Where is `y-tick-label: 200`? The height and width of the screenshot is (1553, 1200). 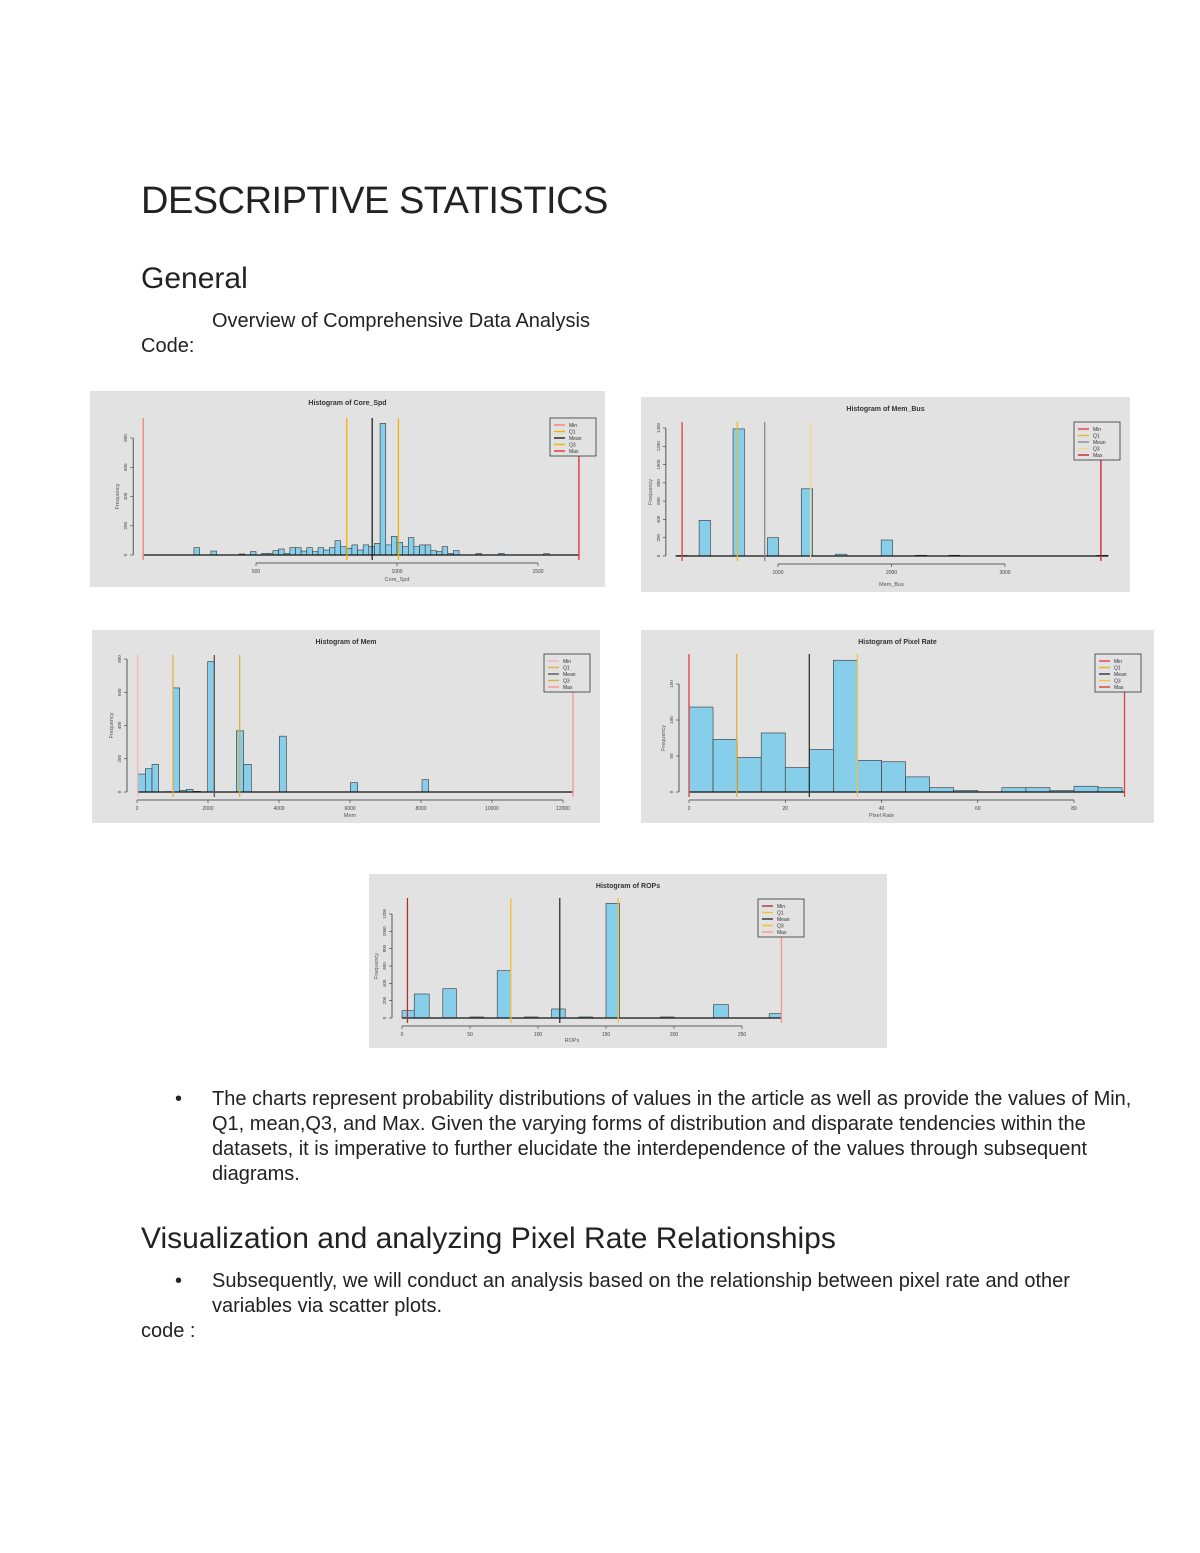
y-tick-label: 200 is located at coordinates (119, 759).